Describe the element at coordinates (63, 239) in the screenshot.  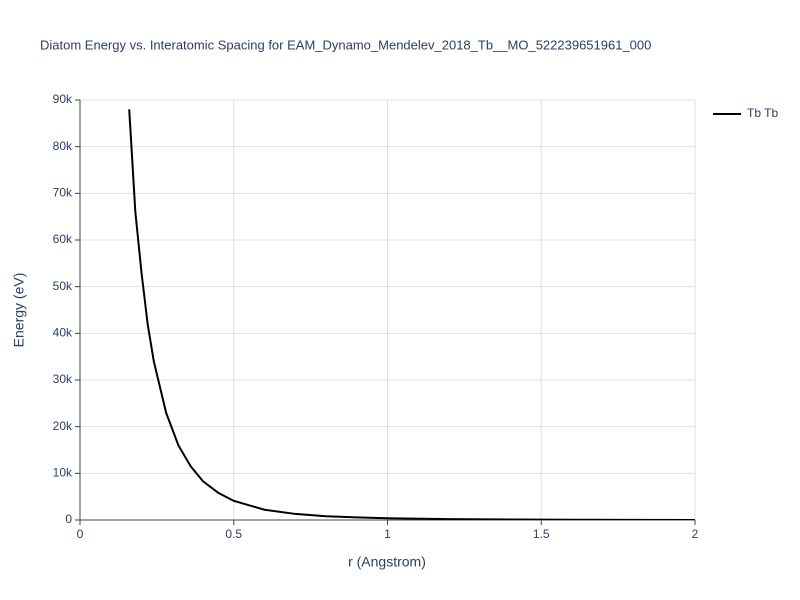
I see `y-tick-label: 60k` at that location.